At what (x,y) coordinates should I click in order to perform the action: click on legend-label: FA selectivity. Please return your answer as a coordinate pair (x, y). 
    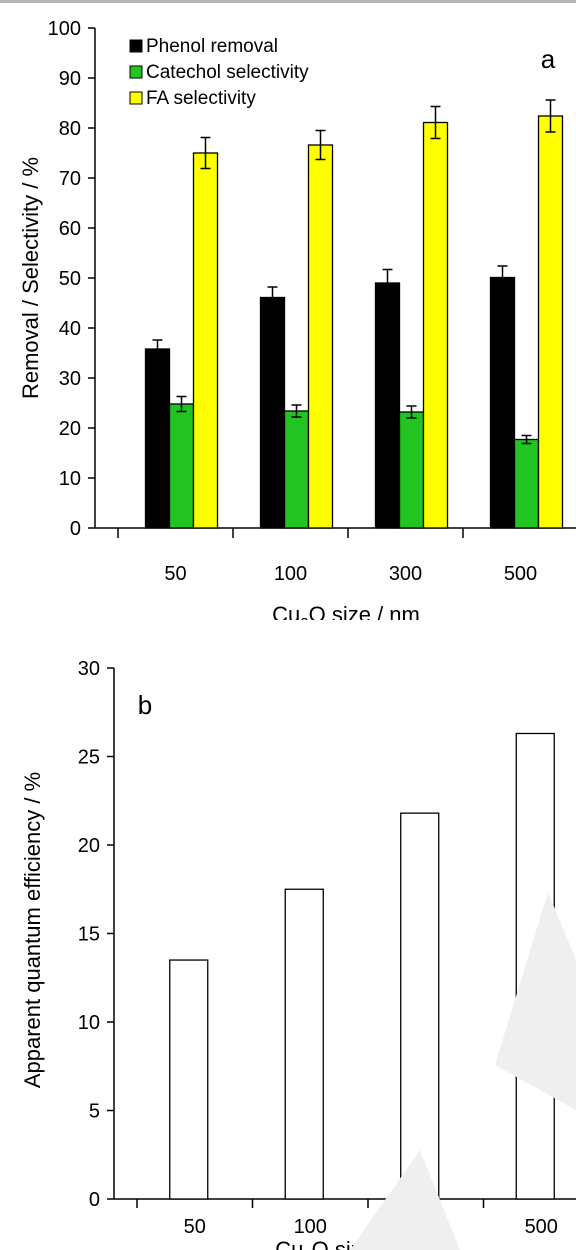
    Looking at the image, I should click on (201, 98).